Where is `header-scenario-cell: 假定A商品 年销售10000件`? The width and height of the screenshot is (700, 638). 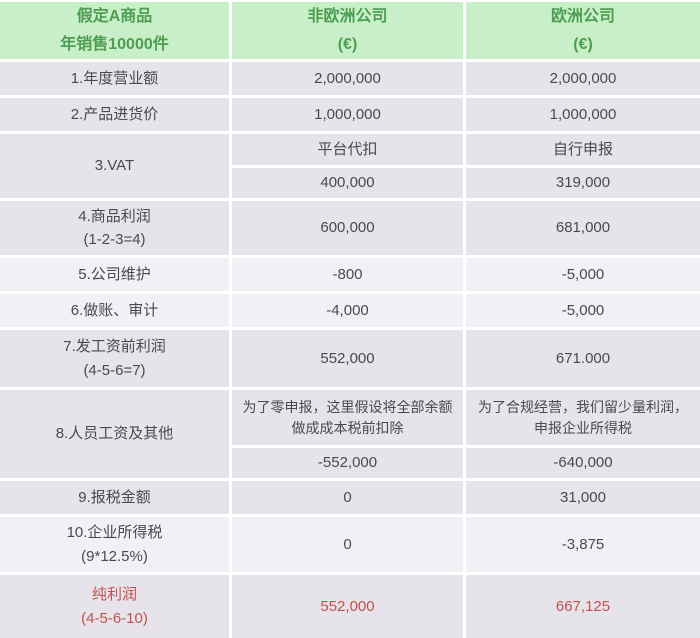 header-scenario-cell: 假定A商品 年销售10000件 is located at coordinates (114, 30).